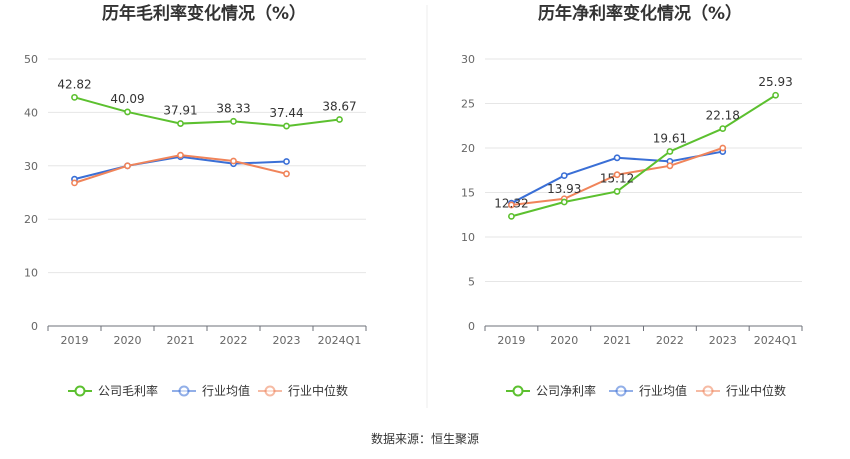  I want to click on data-label: 37.91, so click(180, 111).